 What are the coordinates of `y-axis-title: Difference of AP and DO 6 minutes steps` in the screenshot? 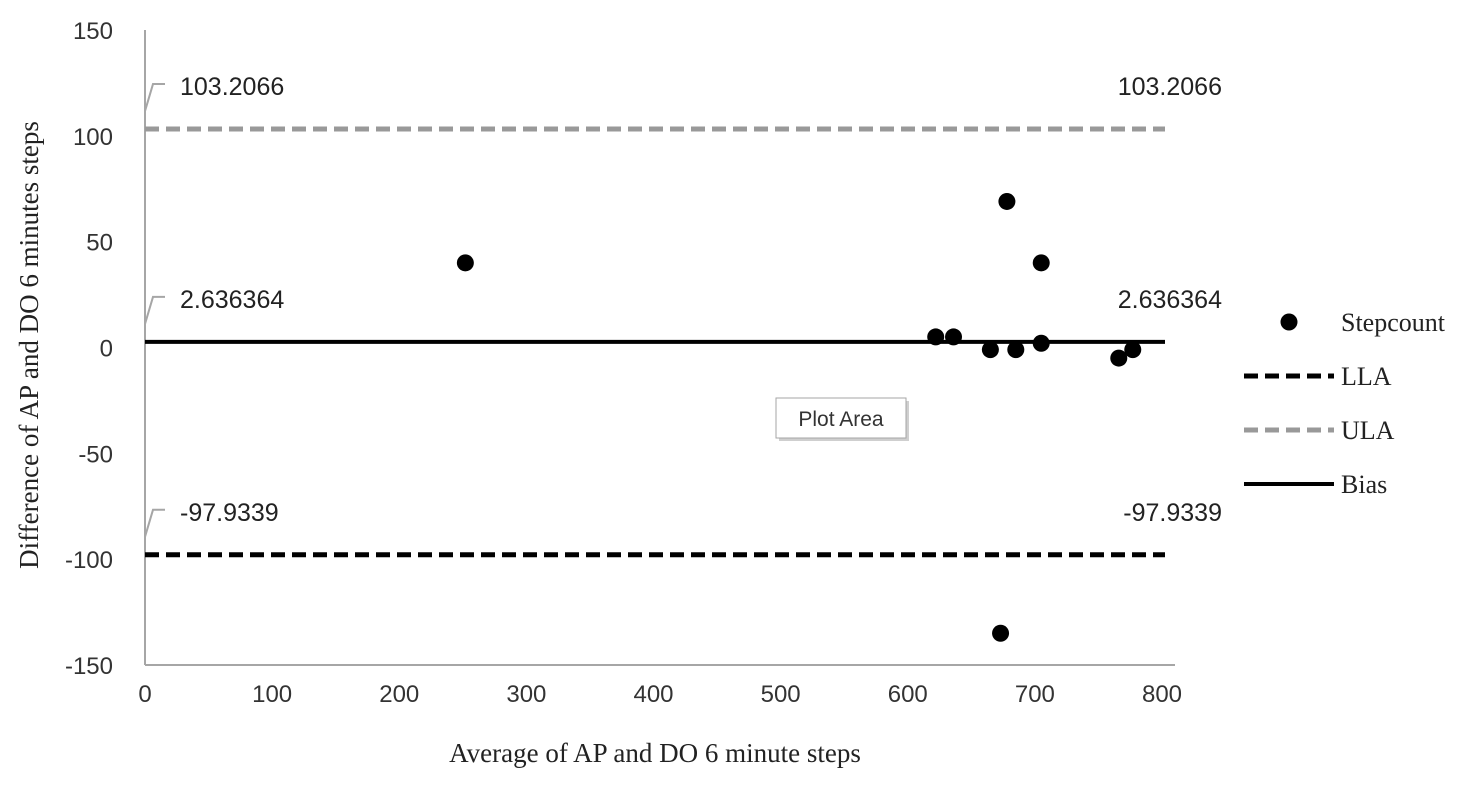 It's located at (29, 345).